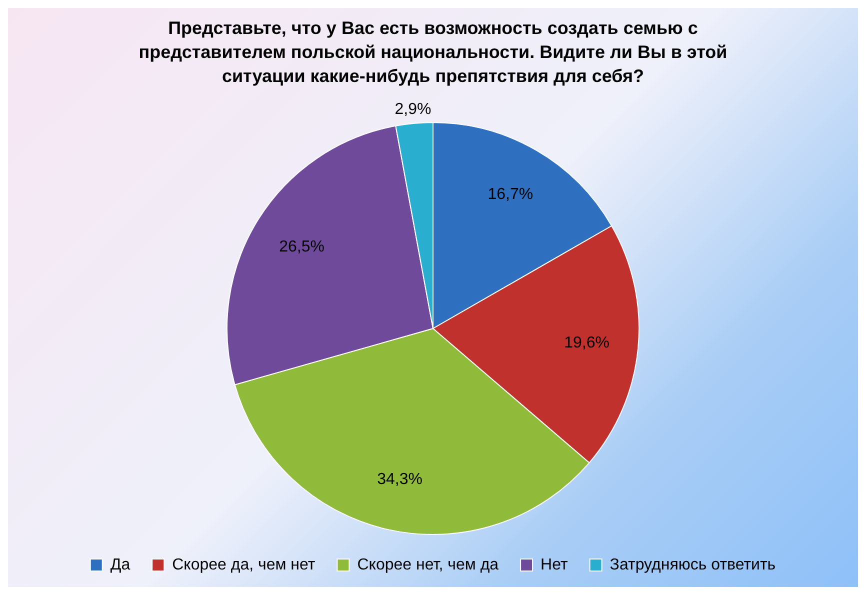 This screenshot has height=595, width=866. I want to click on data-label: 16,7%, so click(511, 195).